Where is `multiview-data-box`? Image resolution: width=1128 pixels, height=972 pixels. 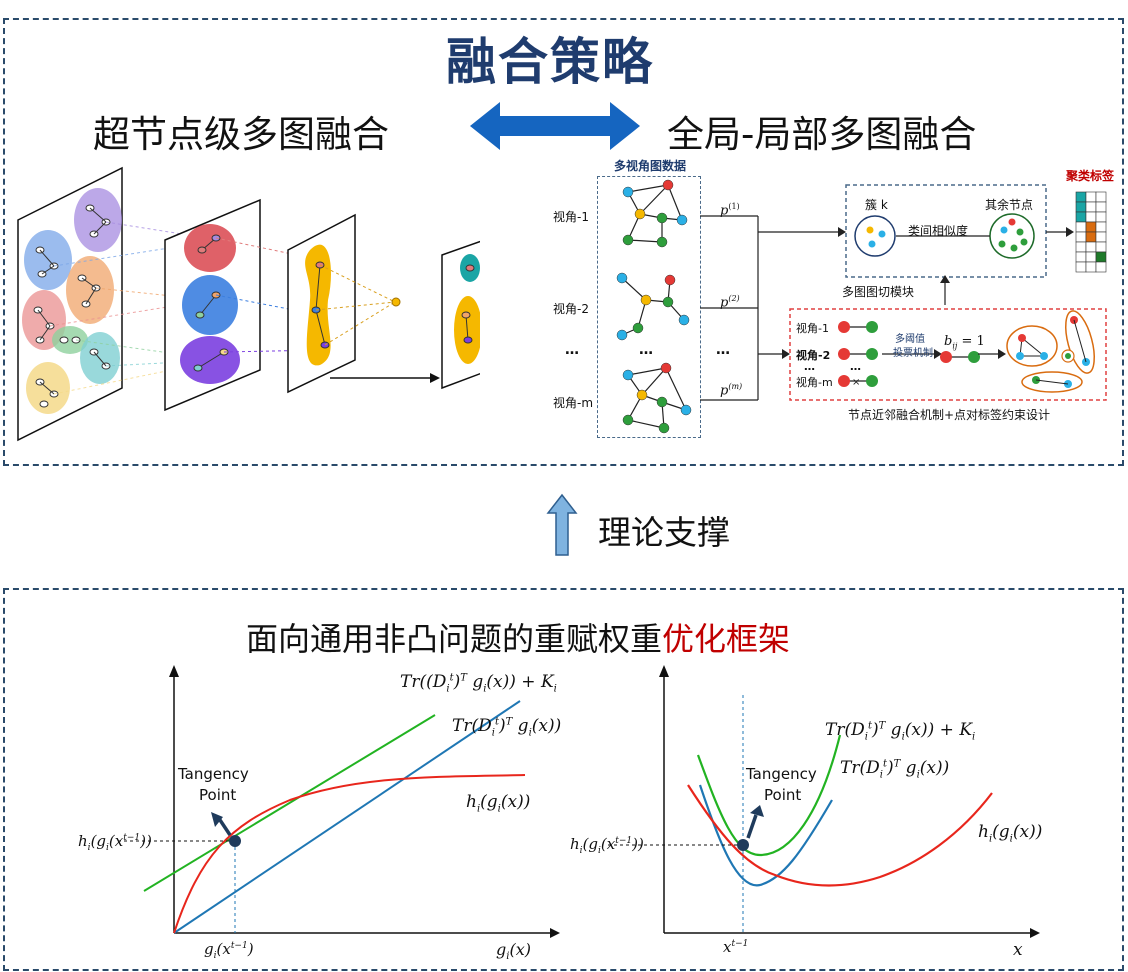
multiview-data-box is located at coordinates (649, 307).